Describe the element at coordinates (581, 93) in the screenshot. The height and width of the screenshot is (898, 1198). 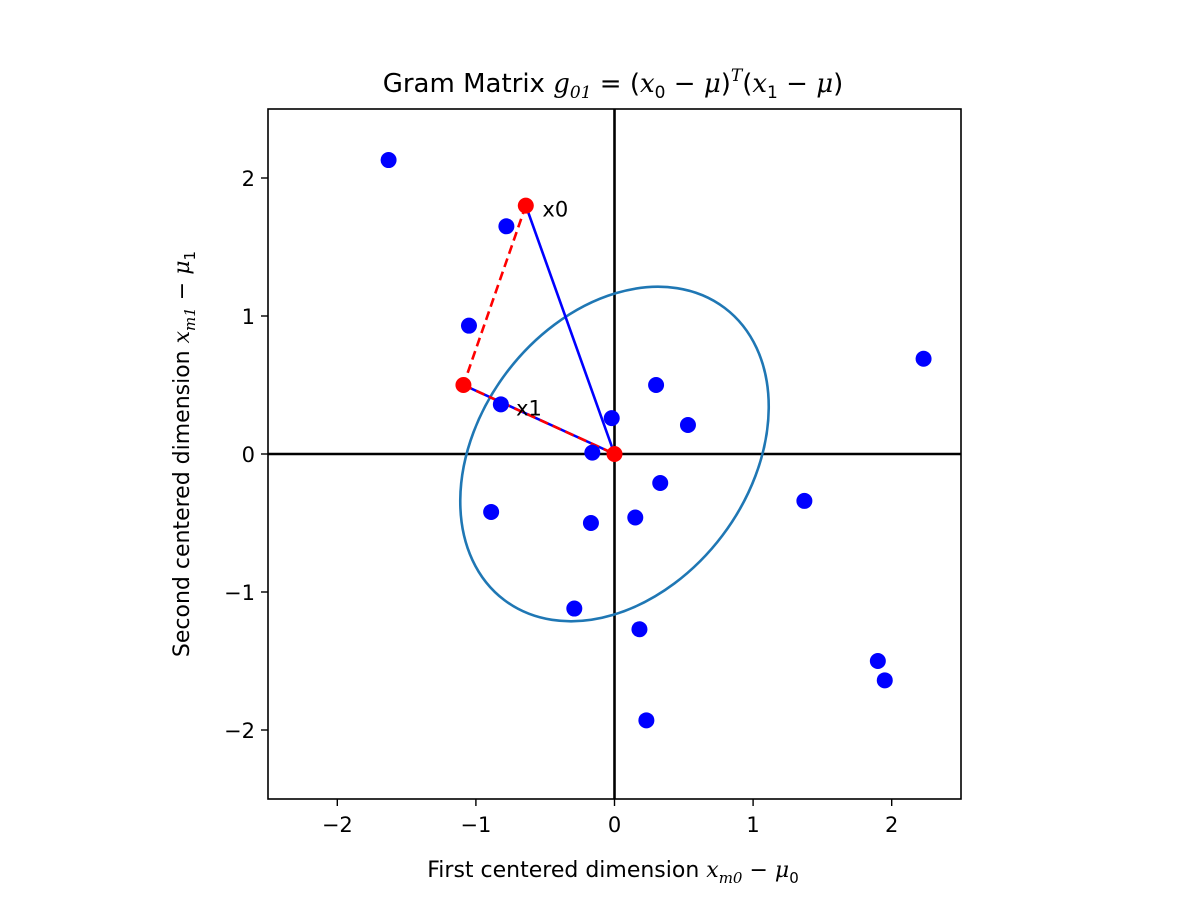
I see `title-g-sub: 01` at that location.